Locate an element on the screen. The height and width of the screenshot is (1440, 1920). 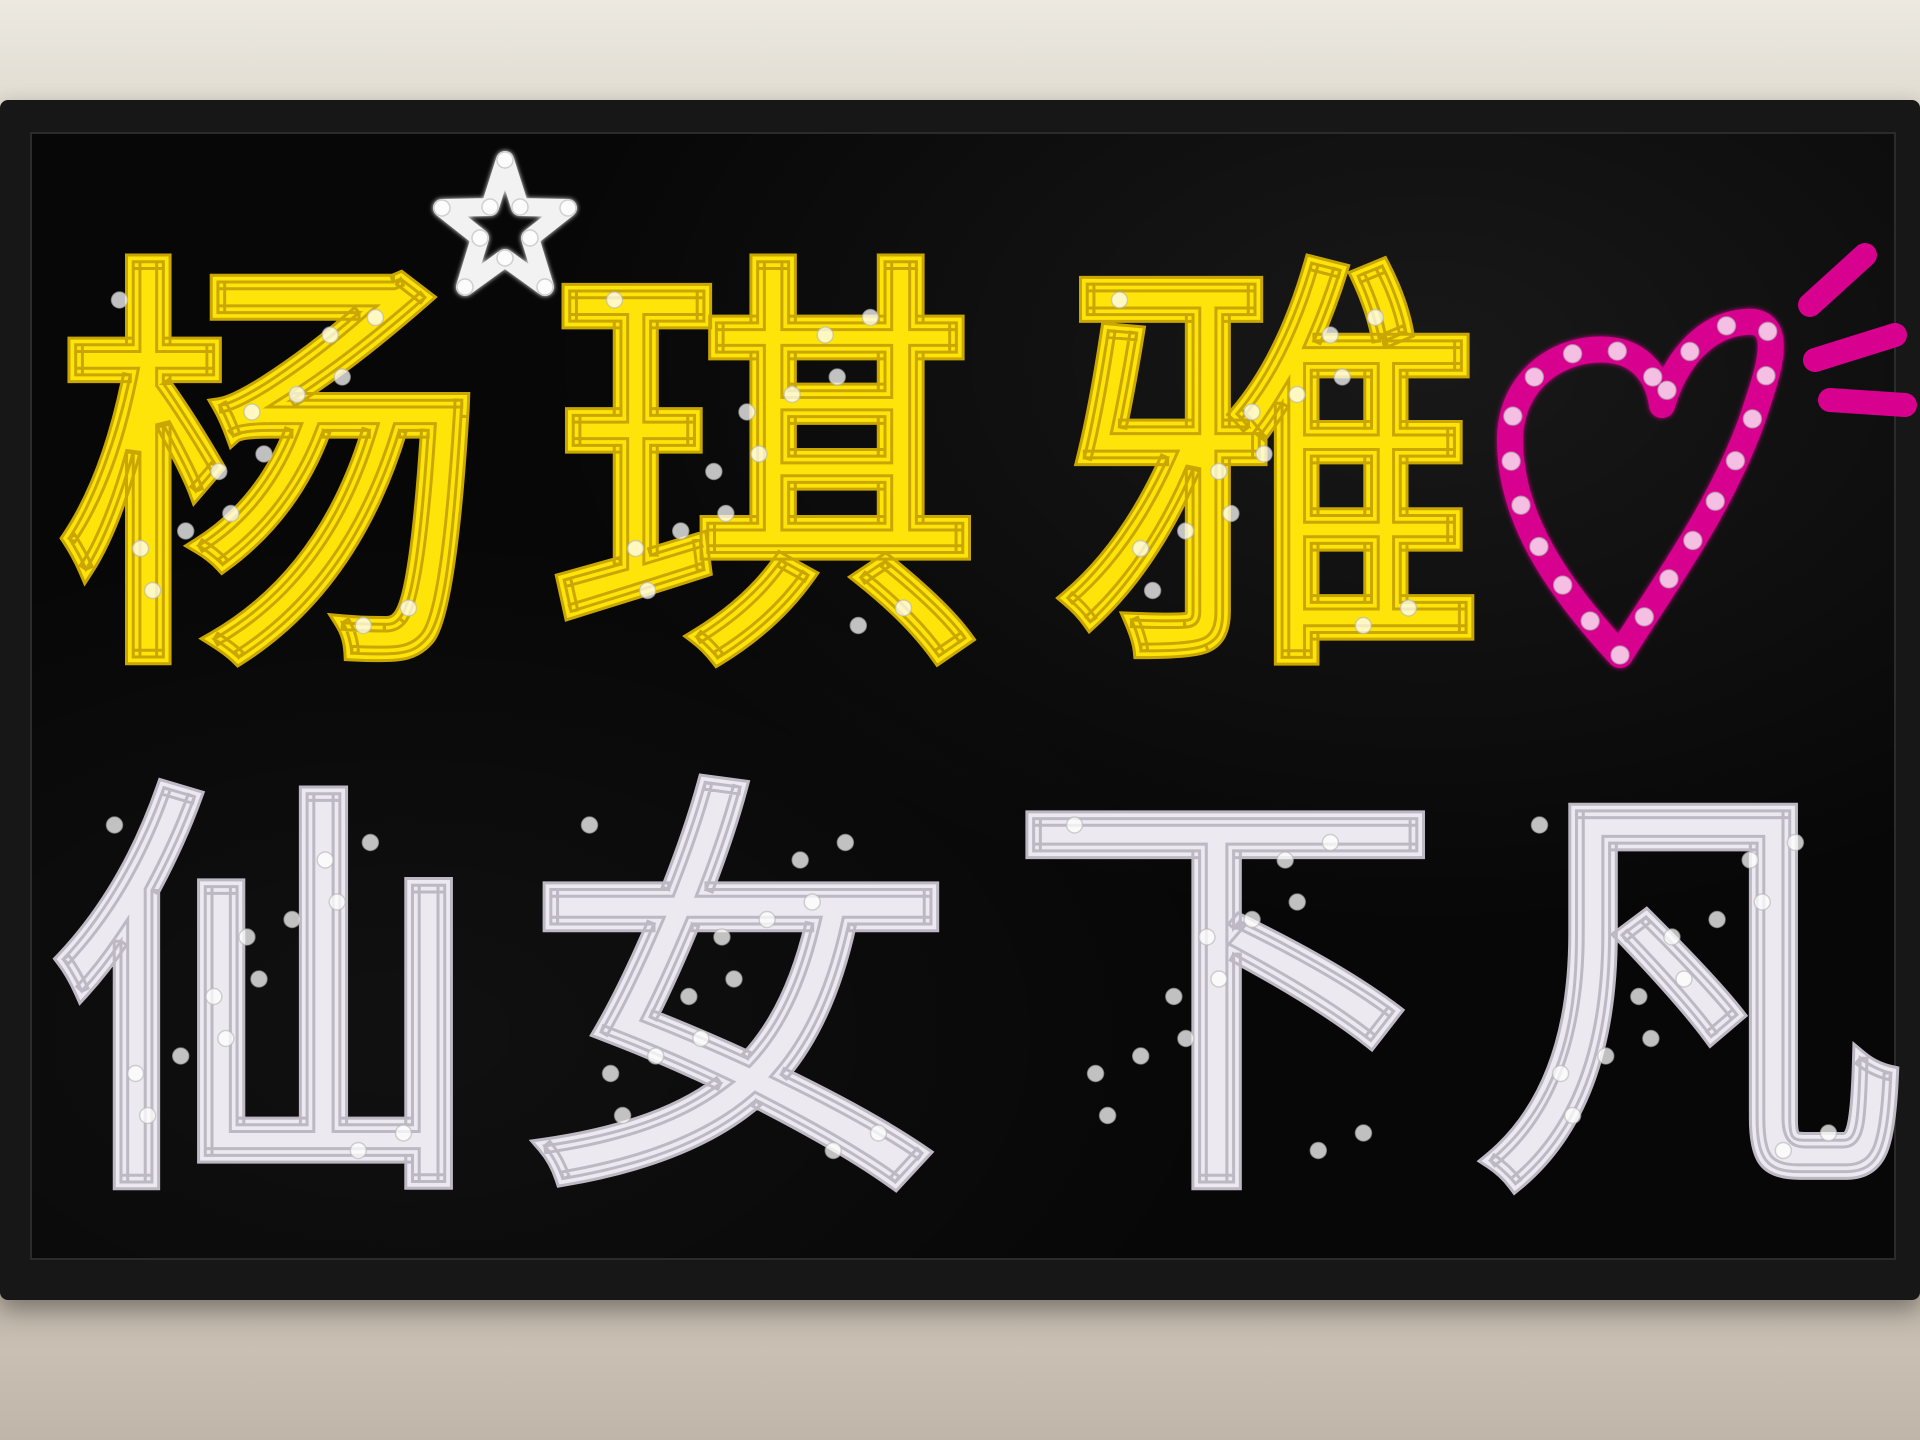
char-xian: 仙 is located at coordinates (265, 1000).